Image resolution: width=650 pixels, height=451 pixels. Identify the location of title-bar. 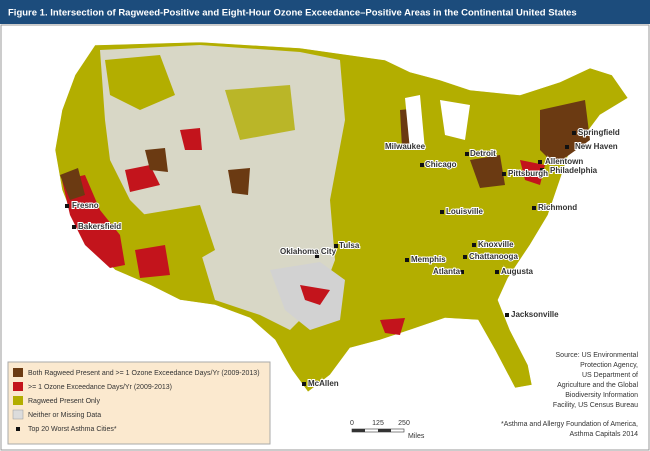
(325, 12).